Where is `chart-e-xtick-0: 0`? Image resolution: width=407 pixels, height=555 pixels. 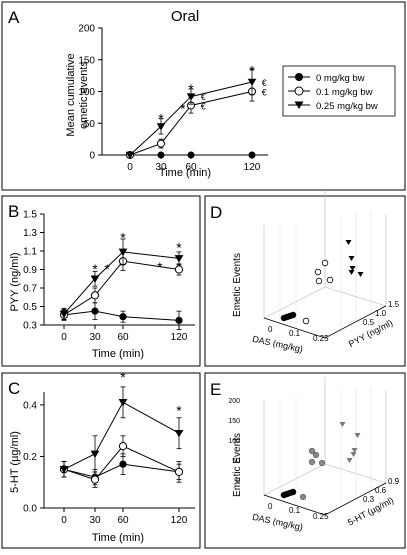
chart-e-xtick-0: 0 is located at coordinates (270, 506).